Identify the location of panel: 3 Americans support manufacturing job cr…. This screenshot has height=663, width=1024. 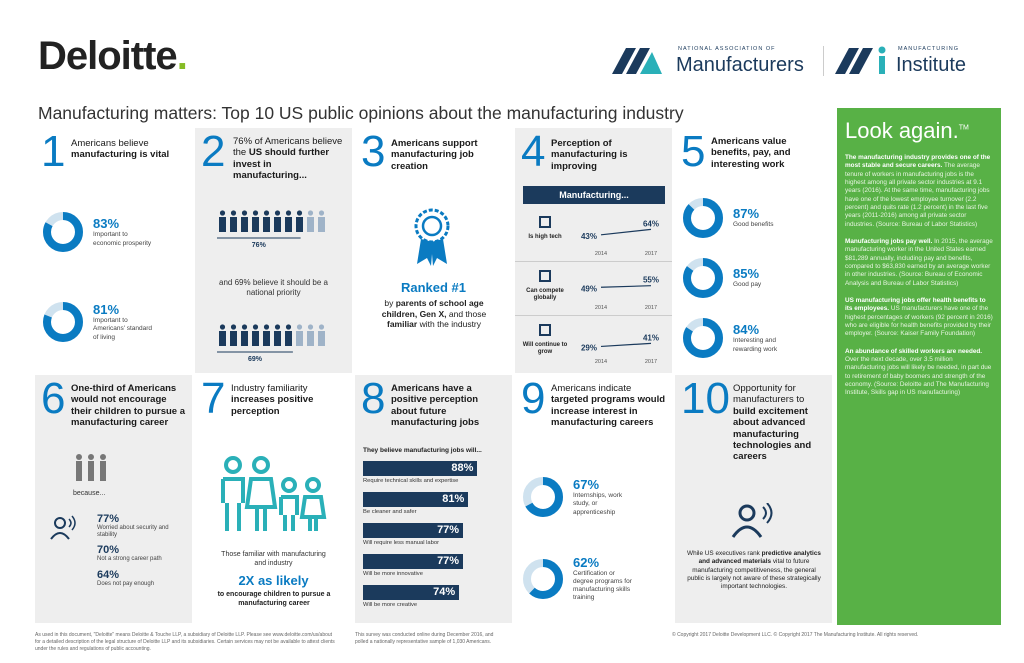
(433, 250).